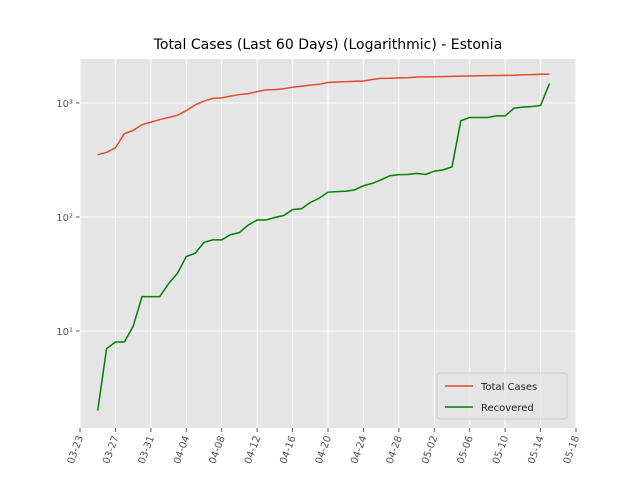 This screenshot has height=480, width=640. Describe the element at coordinates (76, 449) in the screenshot. I see `x-tick-label: 03-23` at that location.